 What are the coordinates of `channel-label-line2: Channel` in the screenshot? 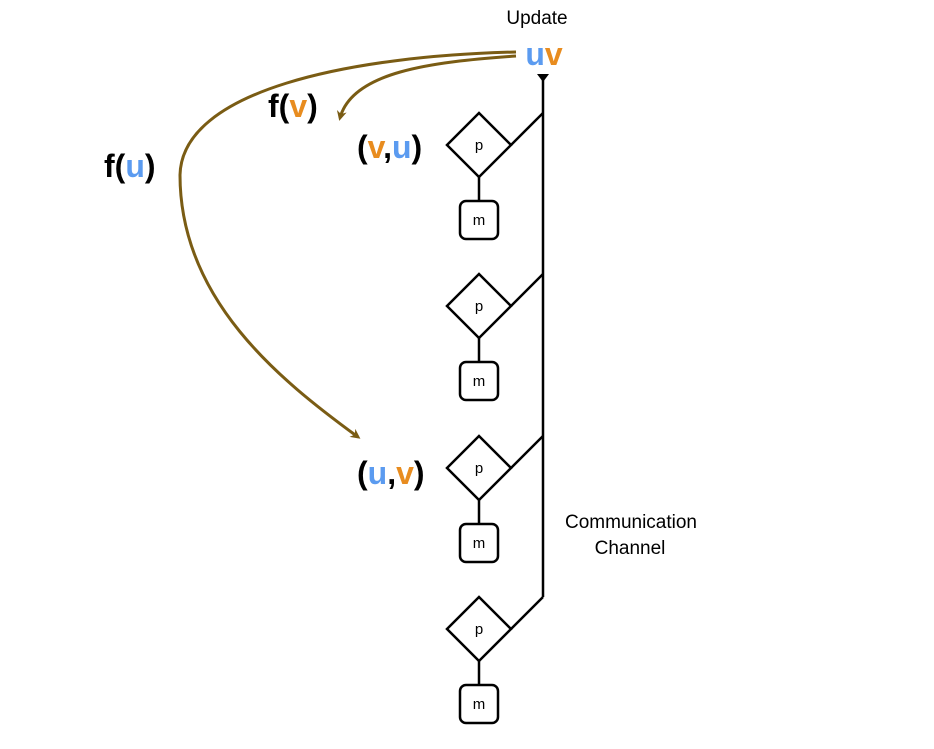 It's located at (630, 548).